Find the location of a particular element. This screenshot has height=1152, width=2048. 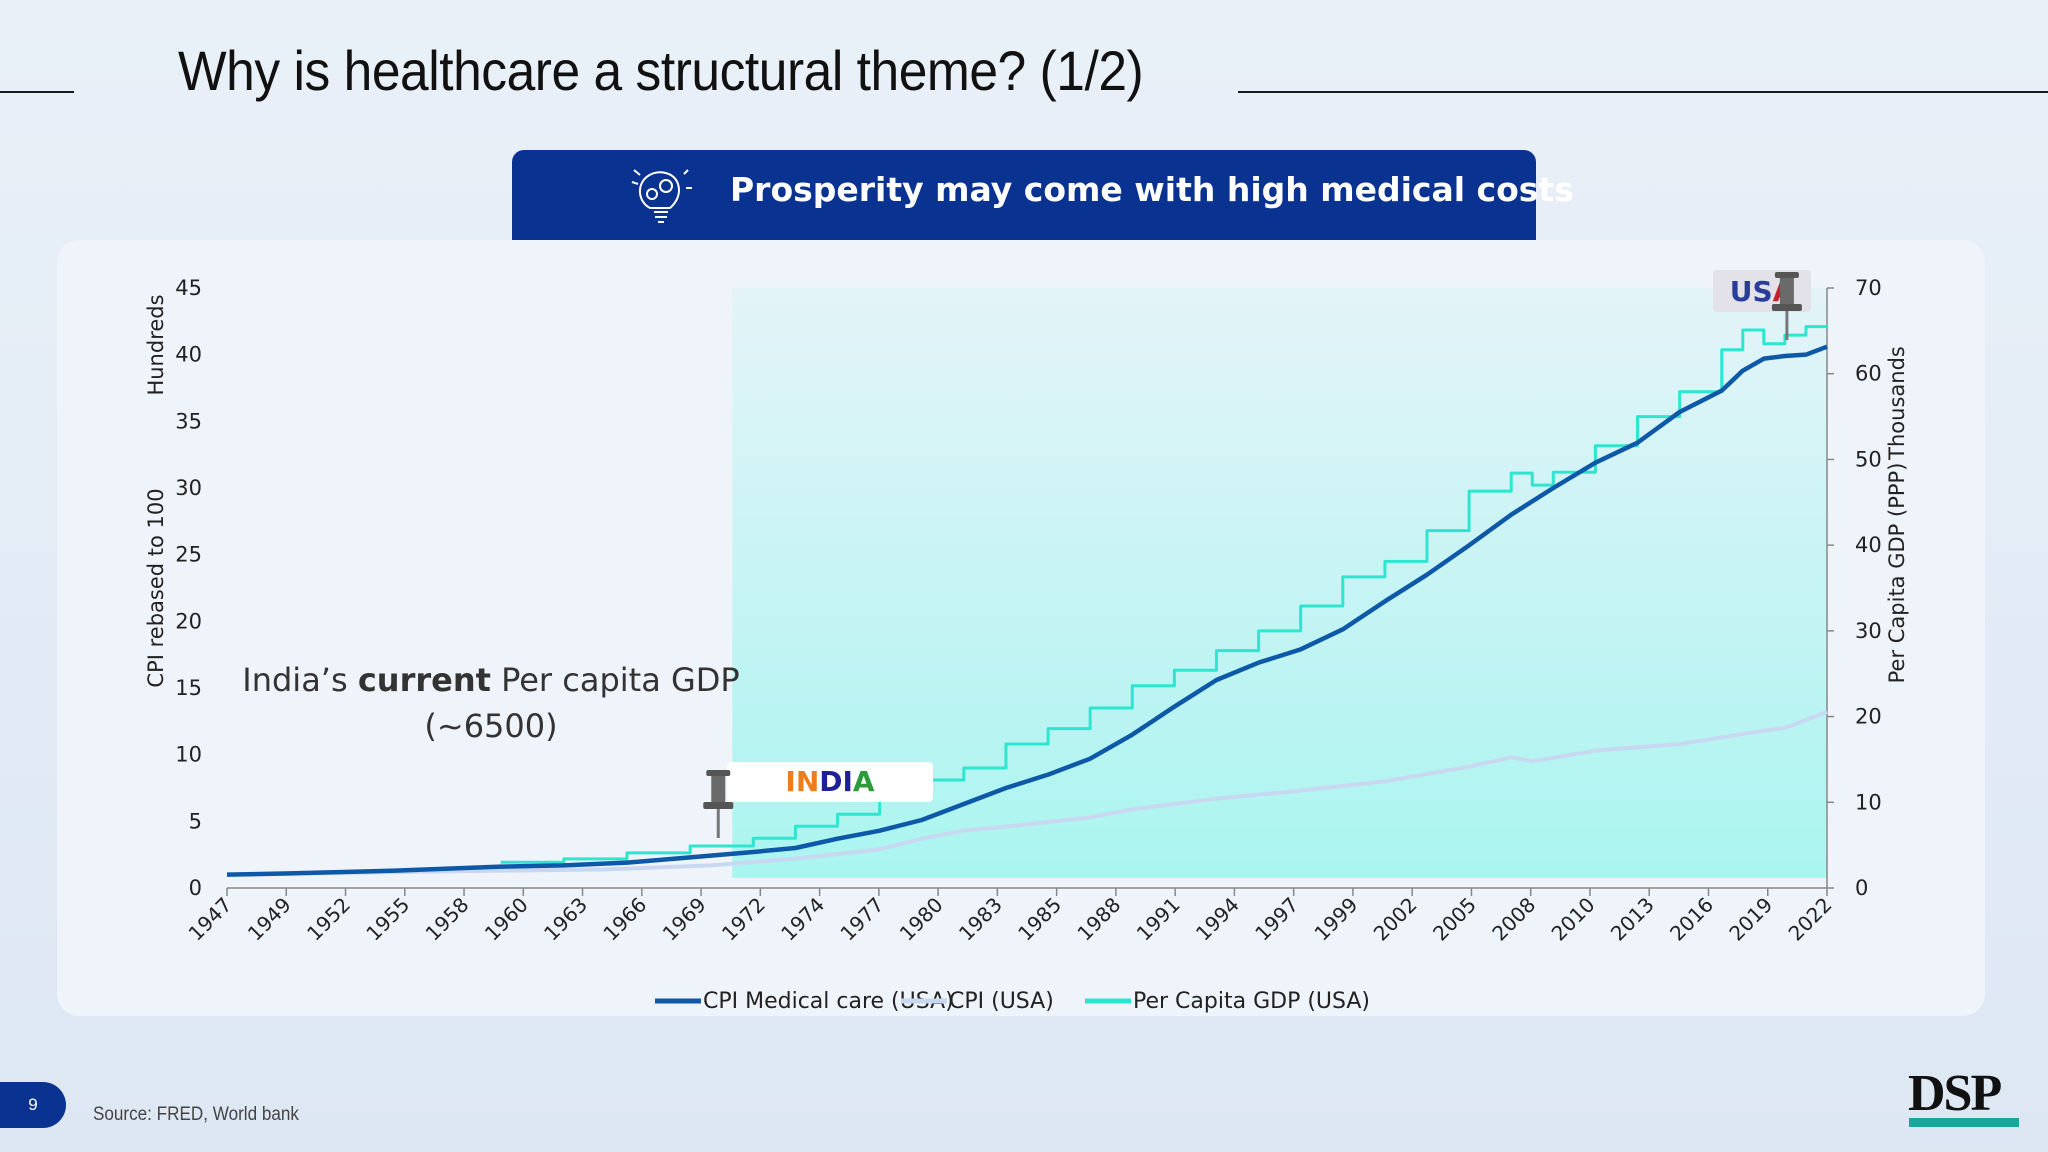

legend-label-per-capita-gdp-usa: Per Capita GDP (USA) is located at coordinates (1251, 1001).